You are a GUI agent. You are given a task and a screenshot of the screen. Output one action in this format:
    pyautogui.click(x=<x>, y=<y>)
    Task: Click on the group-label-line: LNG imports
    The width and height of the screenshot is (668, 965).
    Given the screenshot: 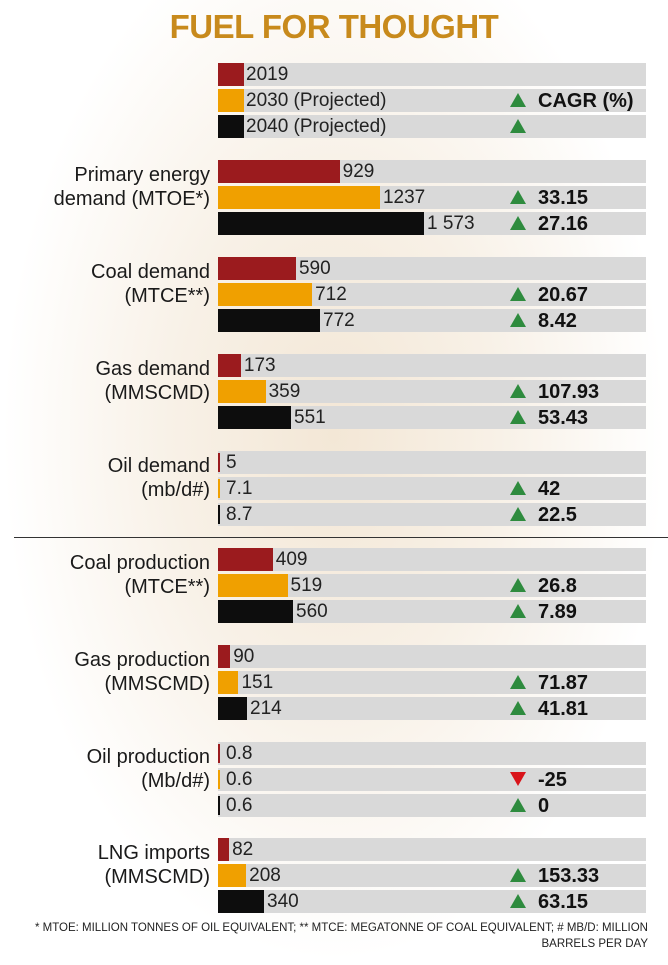 What is the action you would take?
    pyautogui.click(x=153, y=853)
    